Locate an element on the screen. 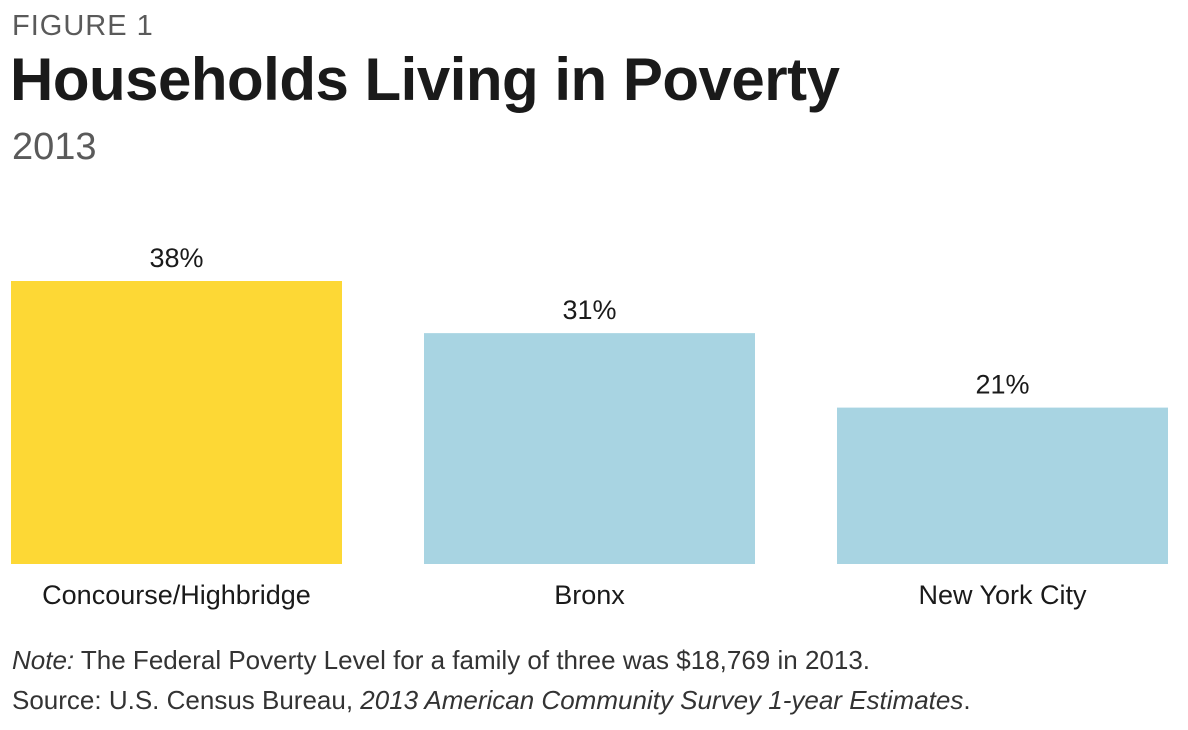 This screenshot has height=730, width=1188. chart-title: Households Living in Poverty is located at coordinates (425, 79).